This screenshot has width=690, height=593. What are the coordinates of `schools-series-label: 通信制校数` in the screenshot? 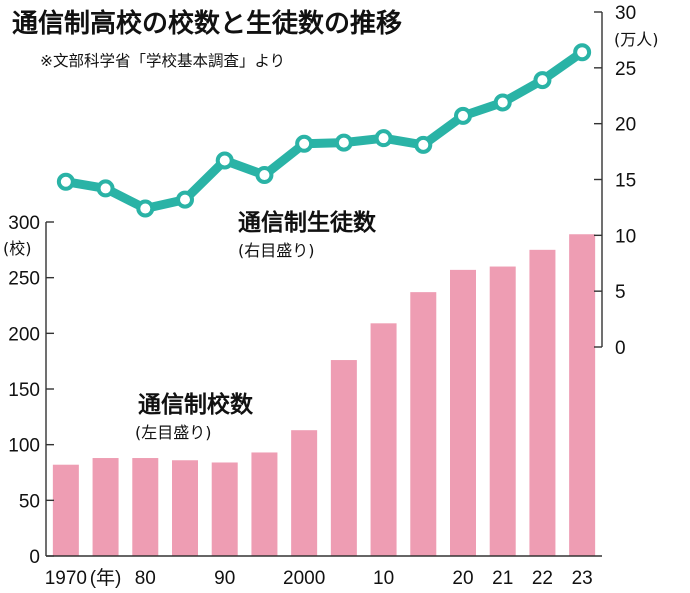 It's located at (196, 404).